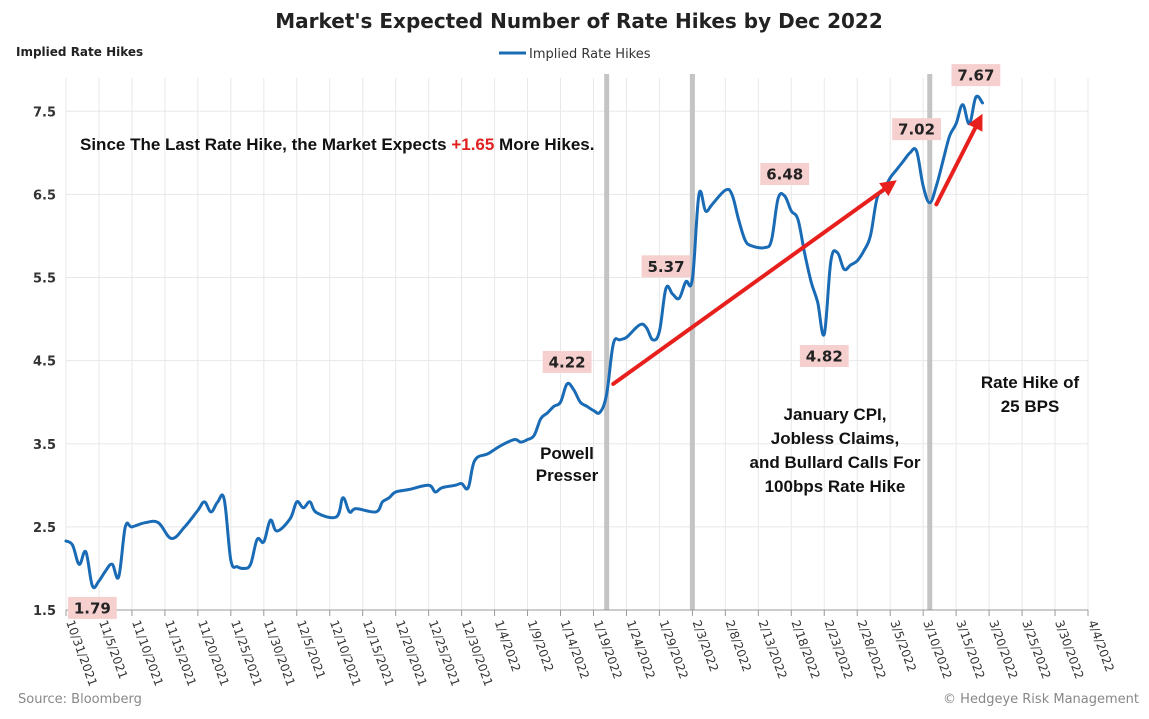 The width and height of the screenshot is (1149, 719). I want to click on x-tick-label: 3/25/2022, so click(1036, 649).